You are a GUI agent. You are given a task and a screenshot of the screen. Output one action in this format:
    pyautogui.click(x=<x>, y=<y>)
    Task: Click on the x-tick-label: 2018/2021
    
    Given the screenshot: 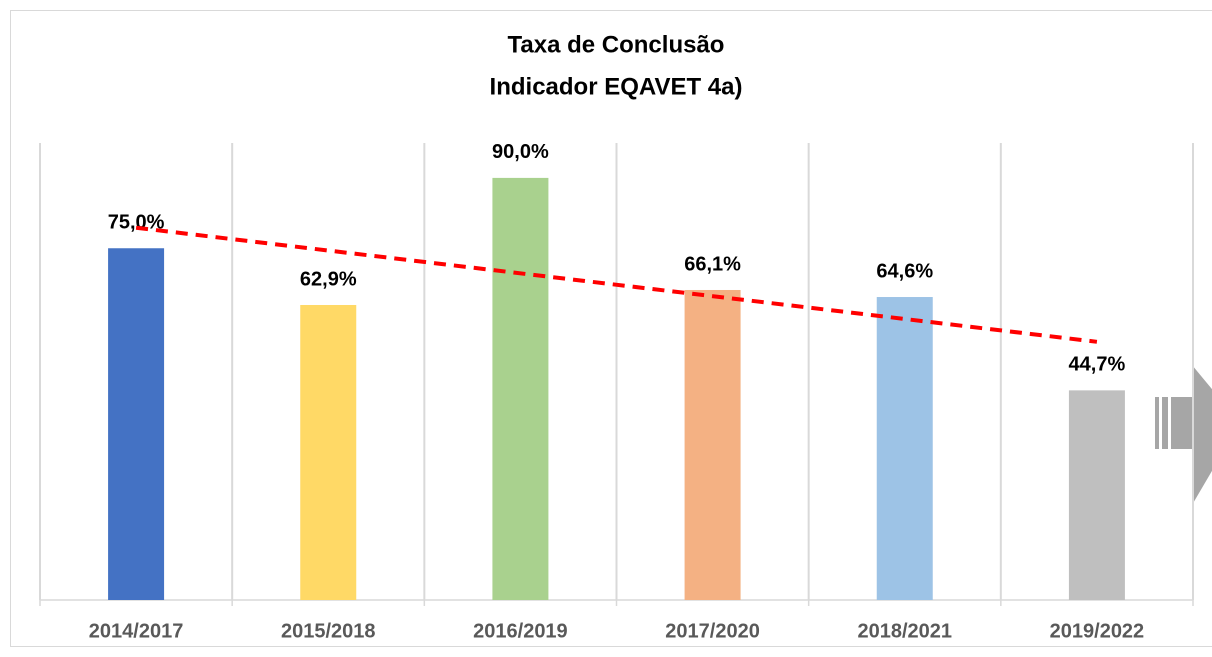 What is the action you would take?
    pyautogui.click(x=904, y=631)
    